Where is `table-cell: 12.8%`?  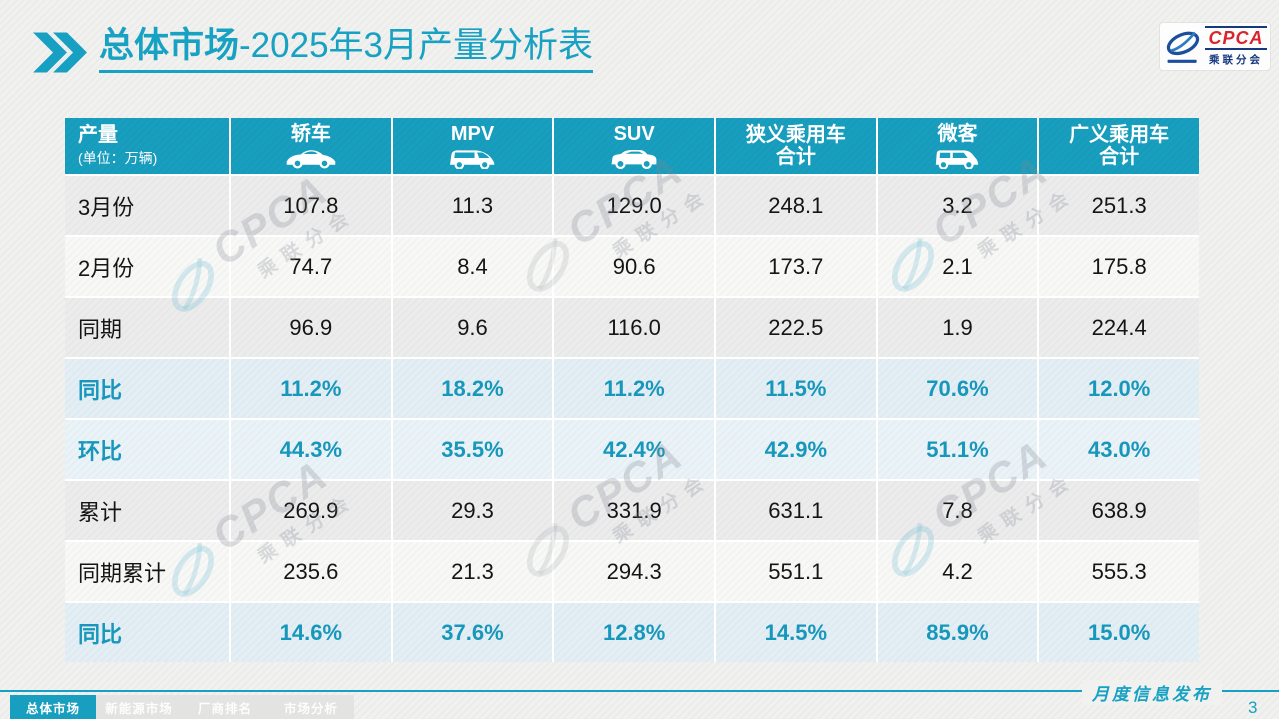 table-cell: 12.8% is located at coordinates (634, 632).